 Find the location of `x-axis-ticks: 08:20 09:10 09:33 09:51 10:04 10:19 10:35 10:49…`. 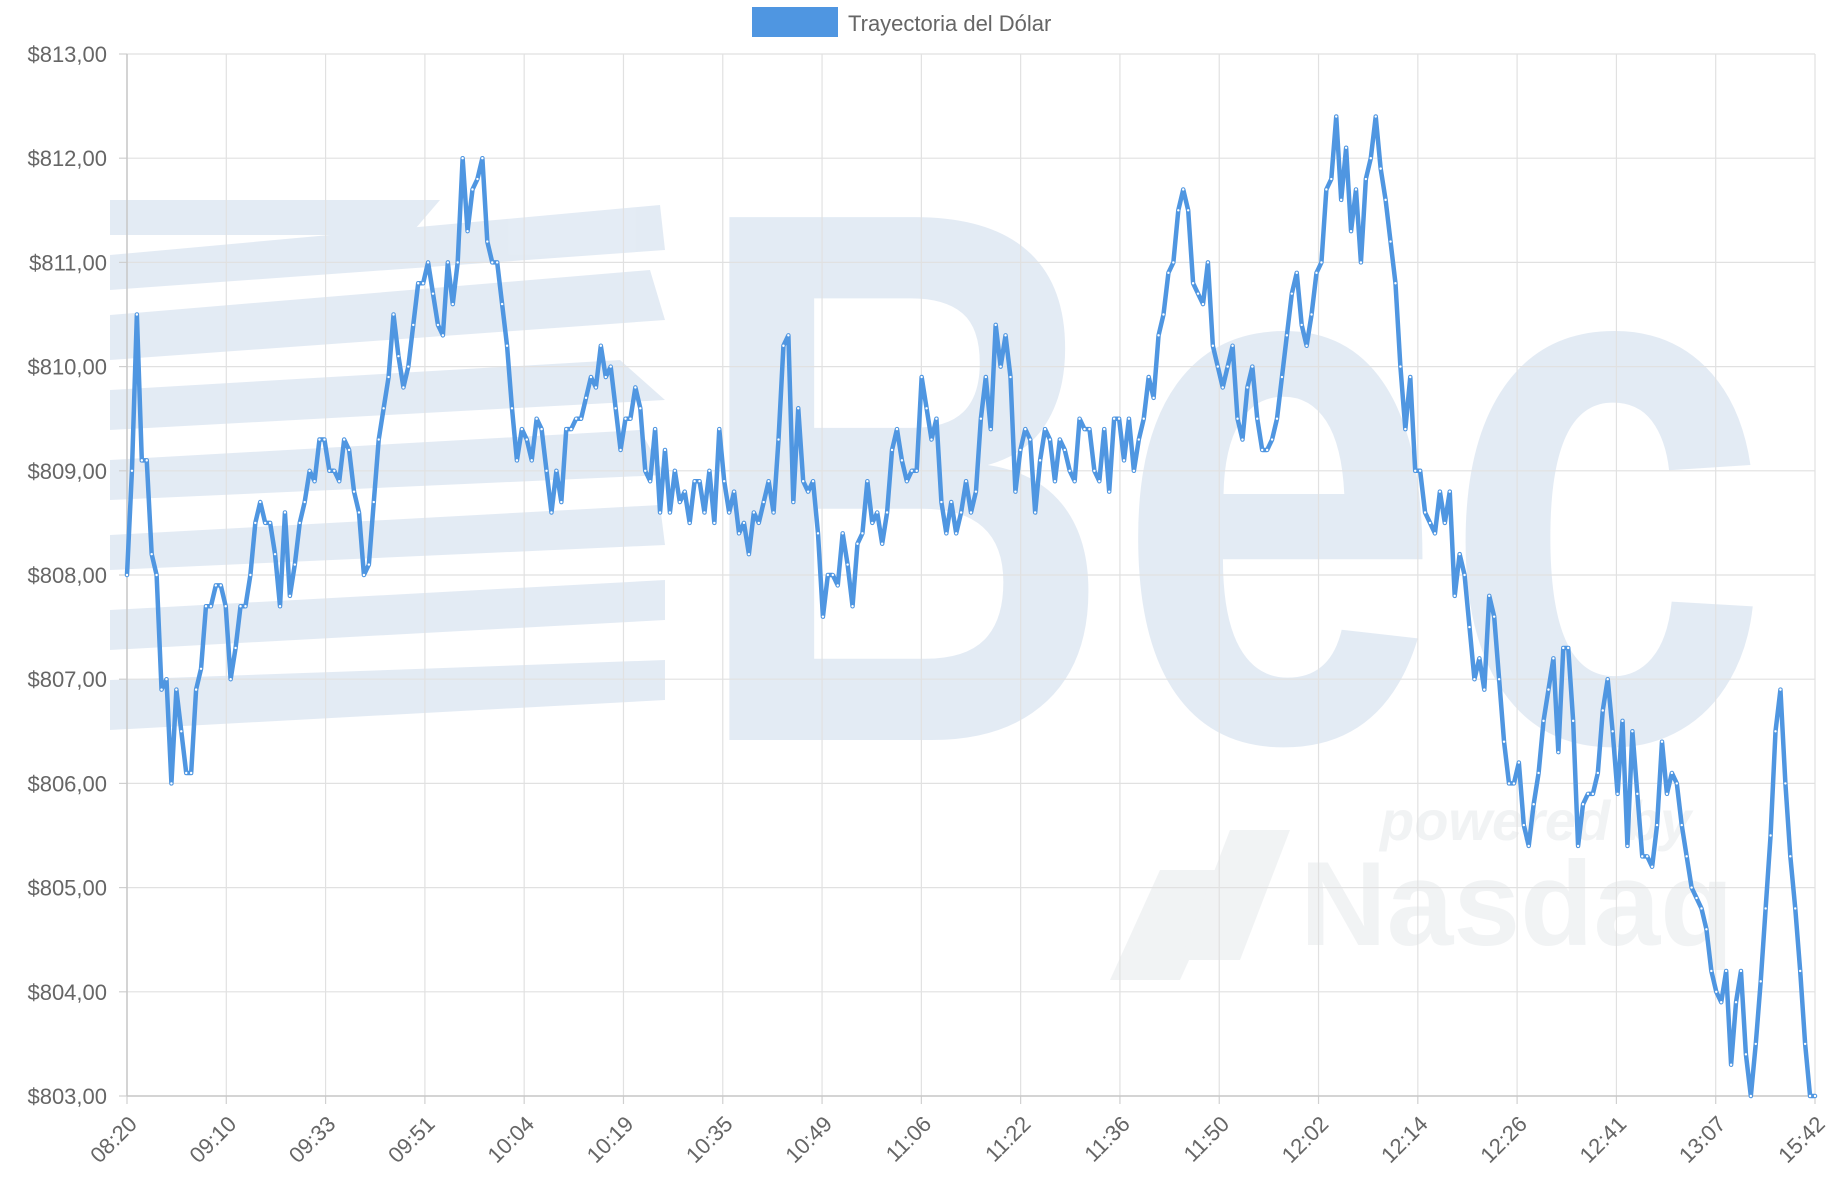

x-axis-ticks: 08:20 09:10 09:33 09:51 10:04 10:19 10:35 10:49… is located at coordinates (957, 1139).